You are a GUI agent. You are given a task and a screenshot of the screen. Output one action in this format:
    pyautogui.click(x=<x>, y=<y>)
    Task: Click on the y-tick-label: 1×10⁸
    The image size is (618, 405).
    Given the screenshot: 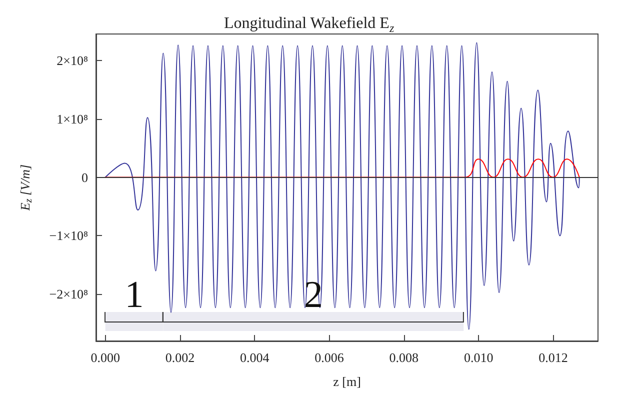 What is the action you would take?
    pyautogui.click(x=72, y=118)
    